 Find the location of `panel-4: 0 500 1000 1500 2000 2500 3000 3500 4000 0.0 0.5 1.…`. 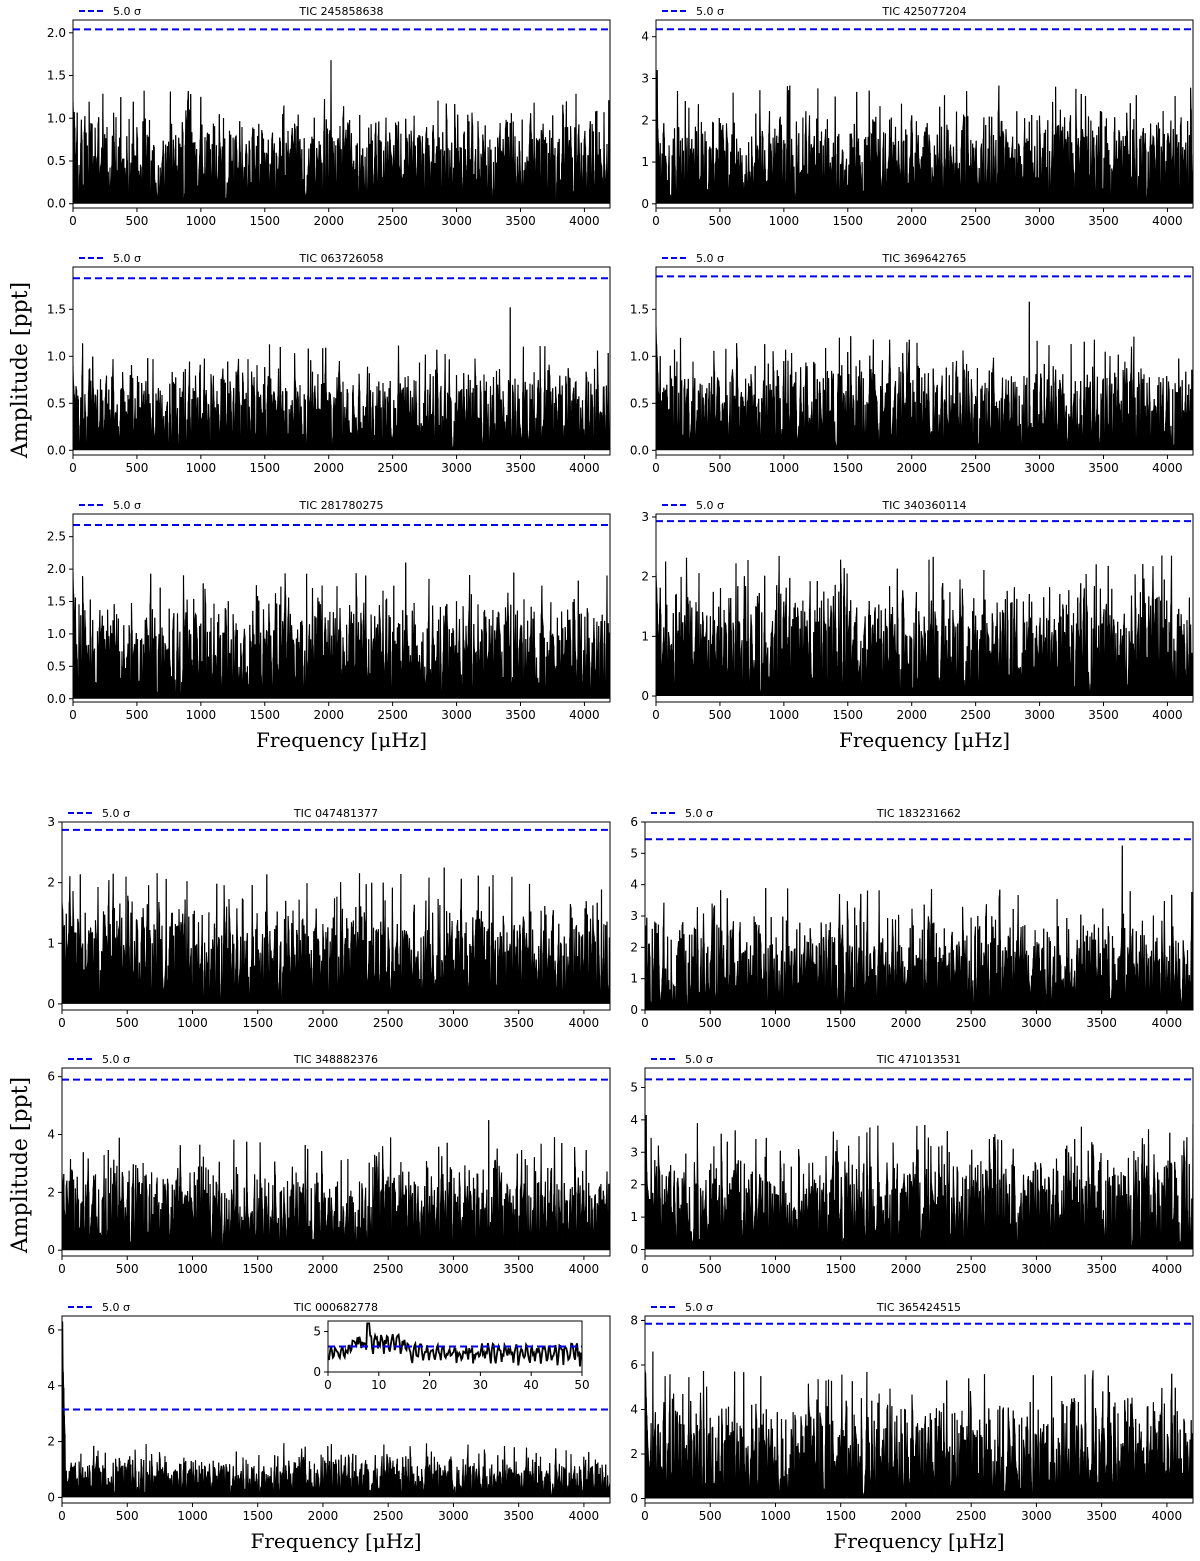

panel-4: 0 500 1000 1500 2000 2500 3000 3500 4000 0.0 0.5 1.… is located at coordinates (912, 363).